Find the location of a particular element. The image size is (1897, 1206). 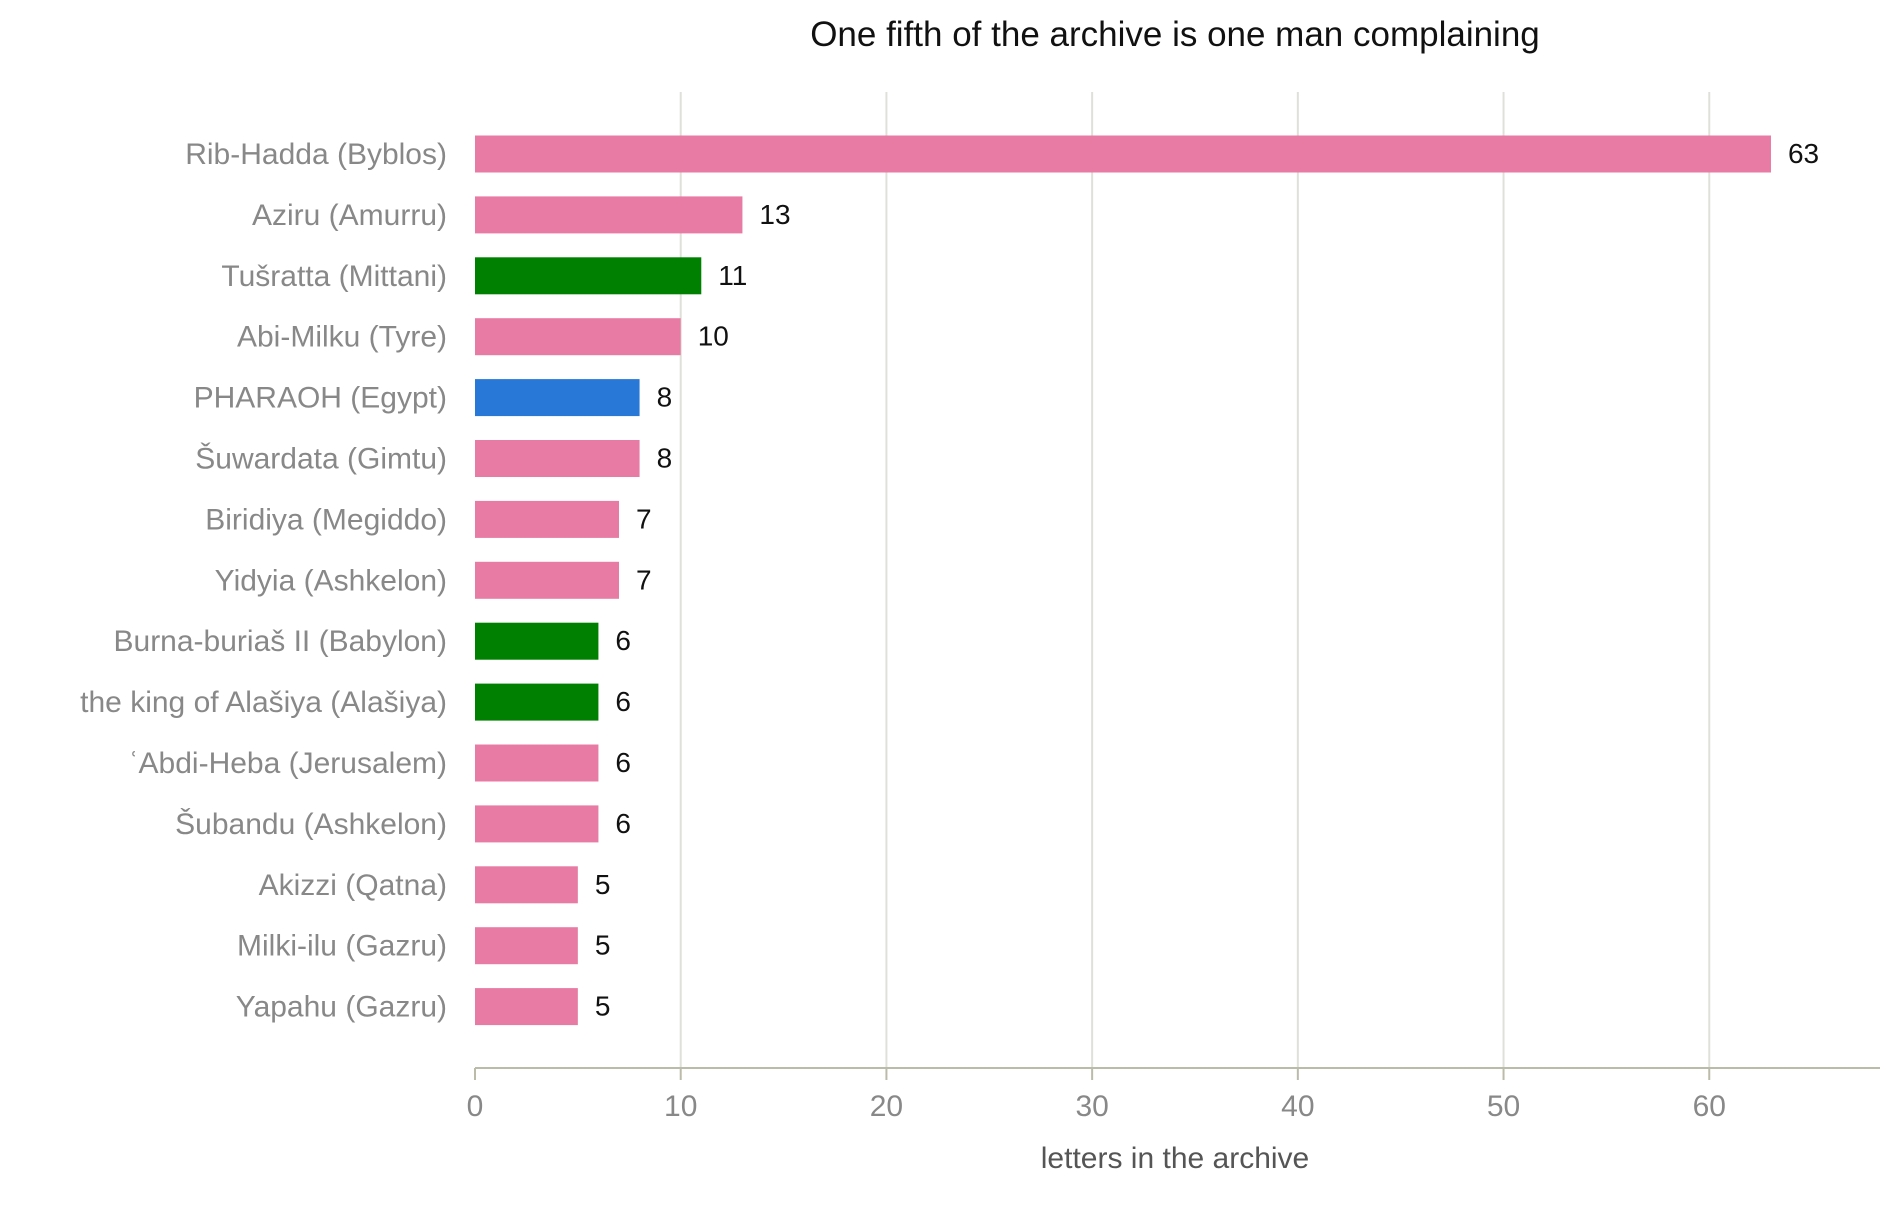

category-label: ʿAbdi-Heba (Jerusalem) is located at coordinates (288, 763).